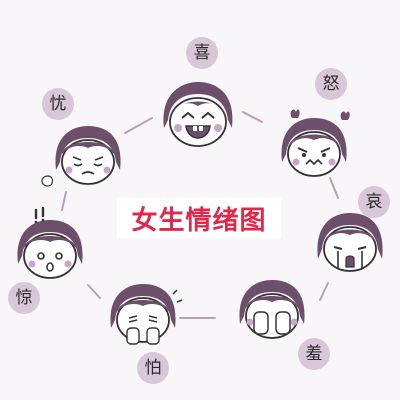 This screenshot has height=400, width=400. What do you see at coordinates (81, 156) in the screenshot?
I see `face-worried` at bounding box center [81, 156].